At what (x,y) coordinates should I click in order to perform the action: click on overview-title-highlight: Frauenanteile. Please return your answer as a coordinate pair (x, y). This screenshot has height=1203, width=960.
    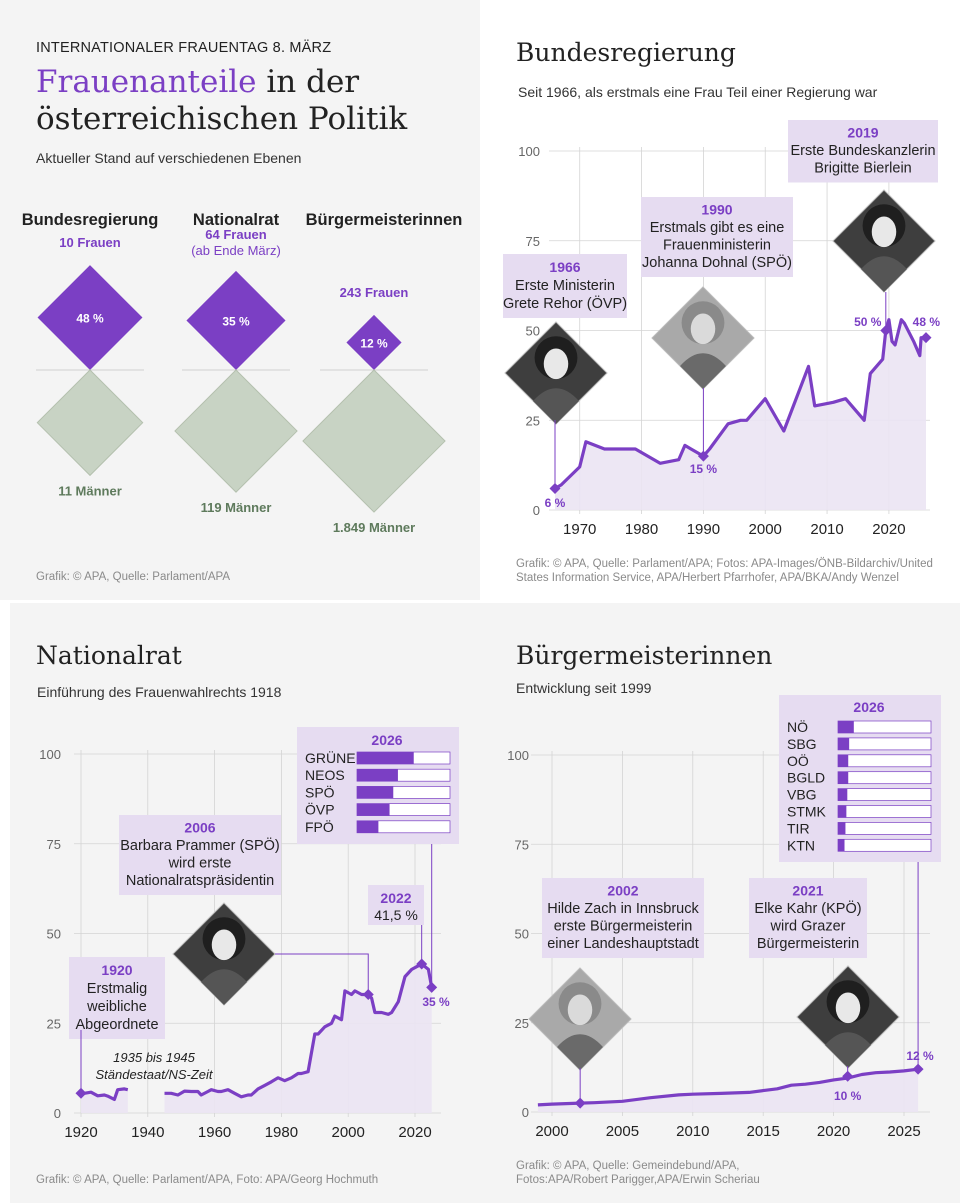
    Looking at the image, I should click on (146, 82).